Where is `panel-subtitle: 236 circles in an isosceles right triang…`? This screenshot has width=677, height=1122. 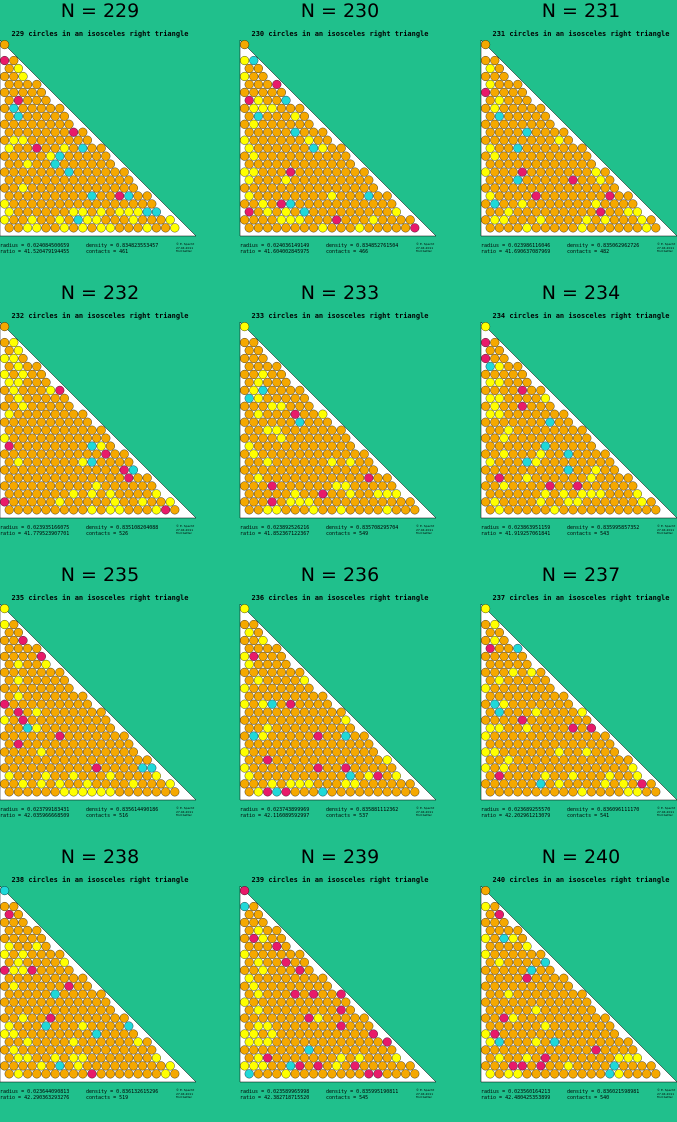 panel-subtitle: 236 circles in an isosceles right triang… is located at coordinates (340, 598).